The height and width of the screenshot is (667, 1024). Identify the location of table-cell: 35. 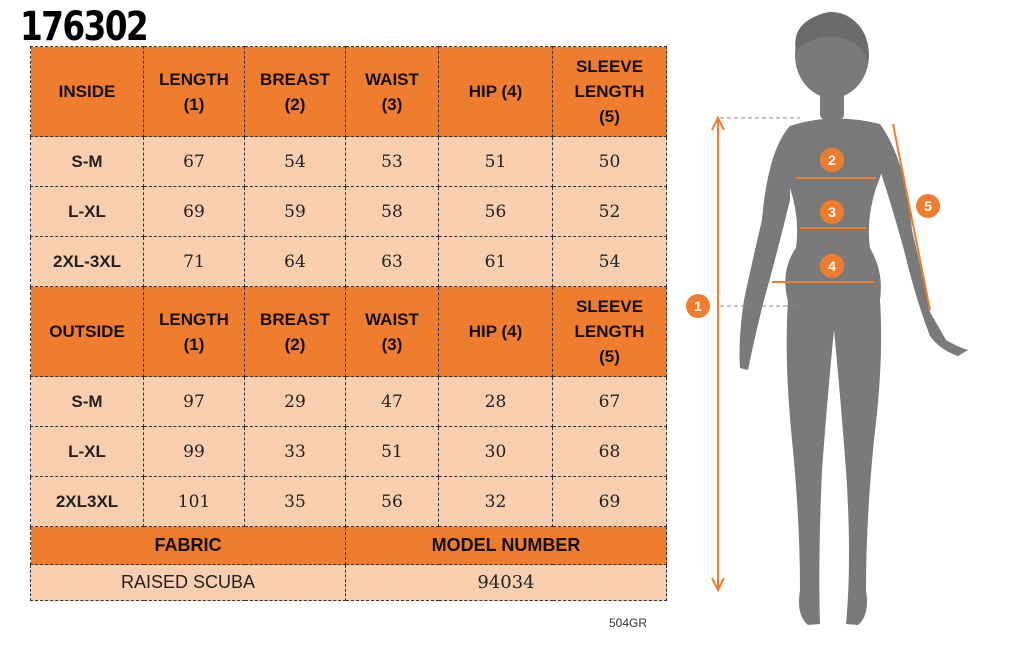
(295, 501).